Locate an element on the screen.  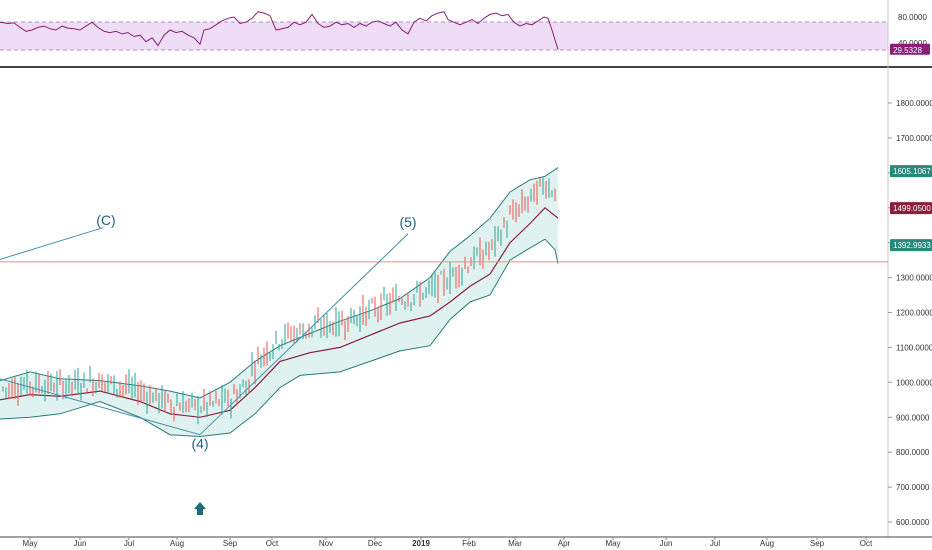
x-tick-label: Mar is located at coordinates (515, 543).